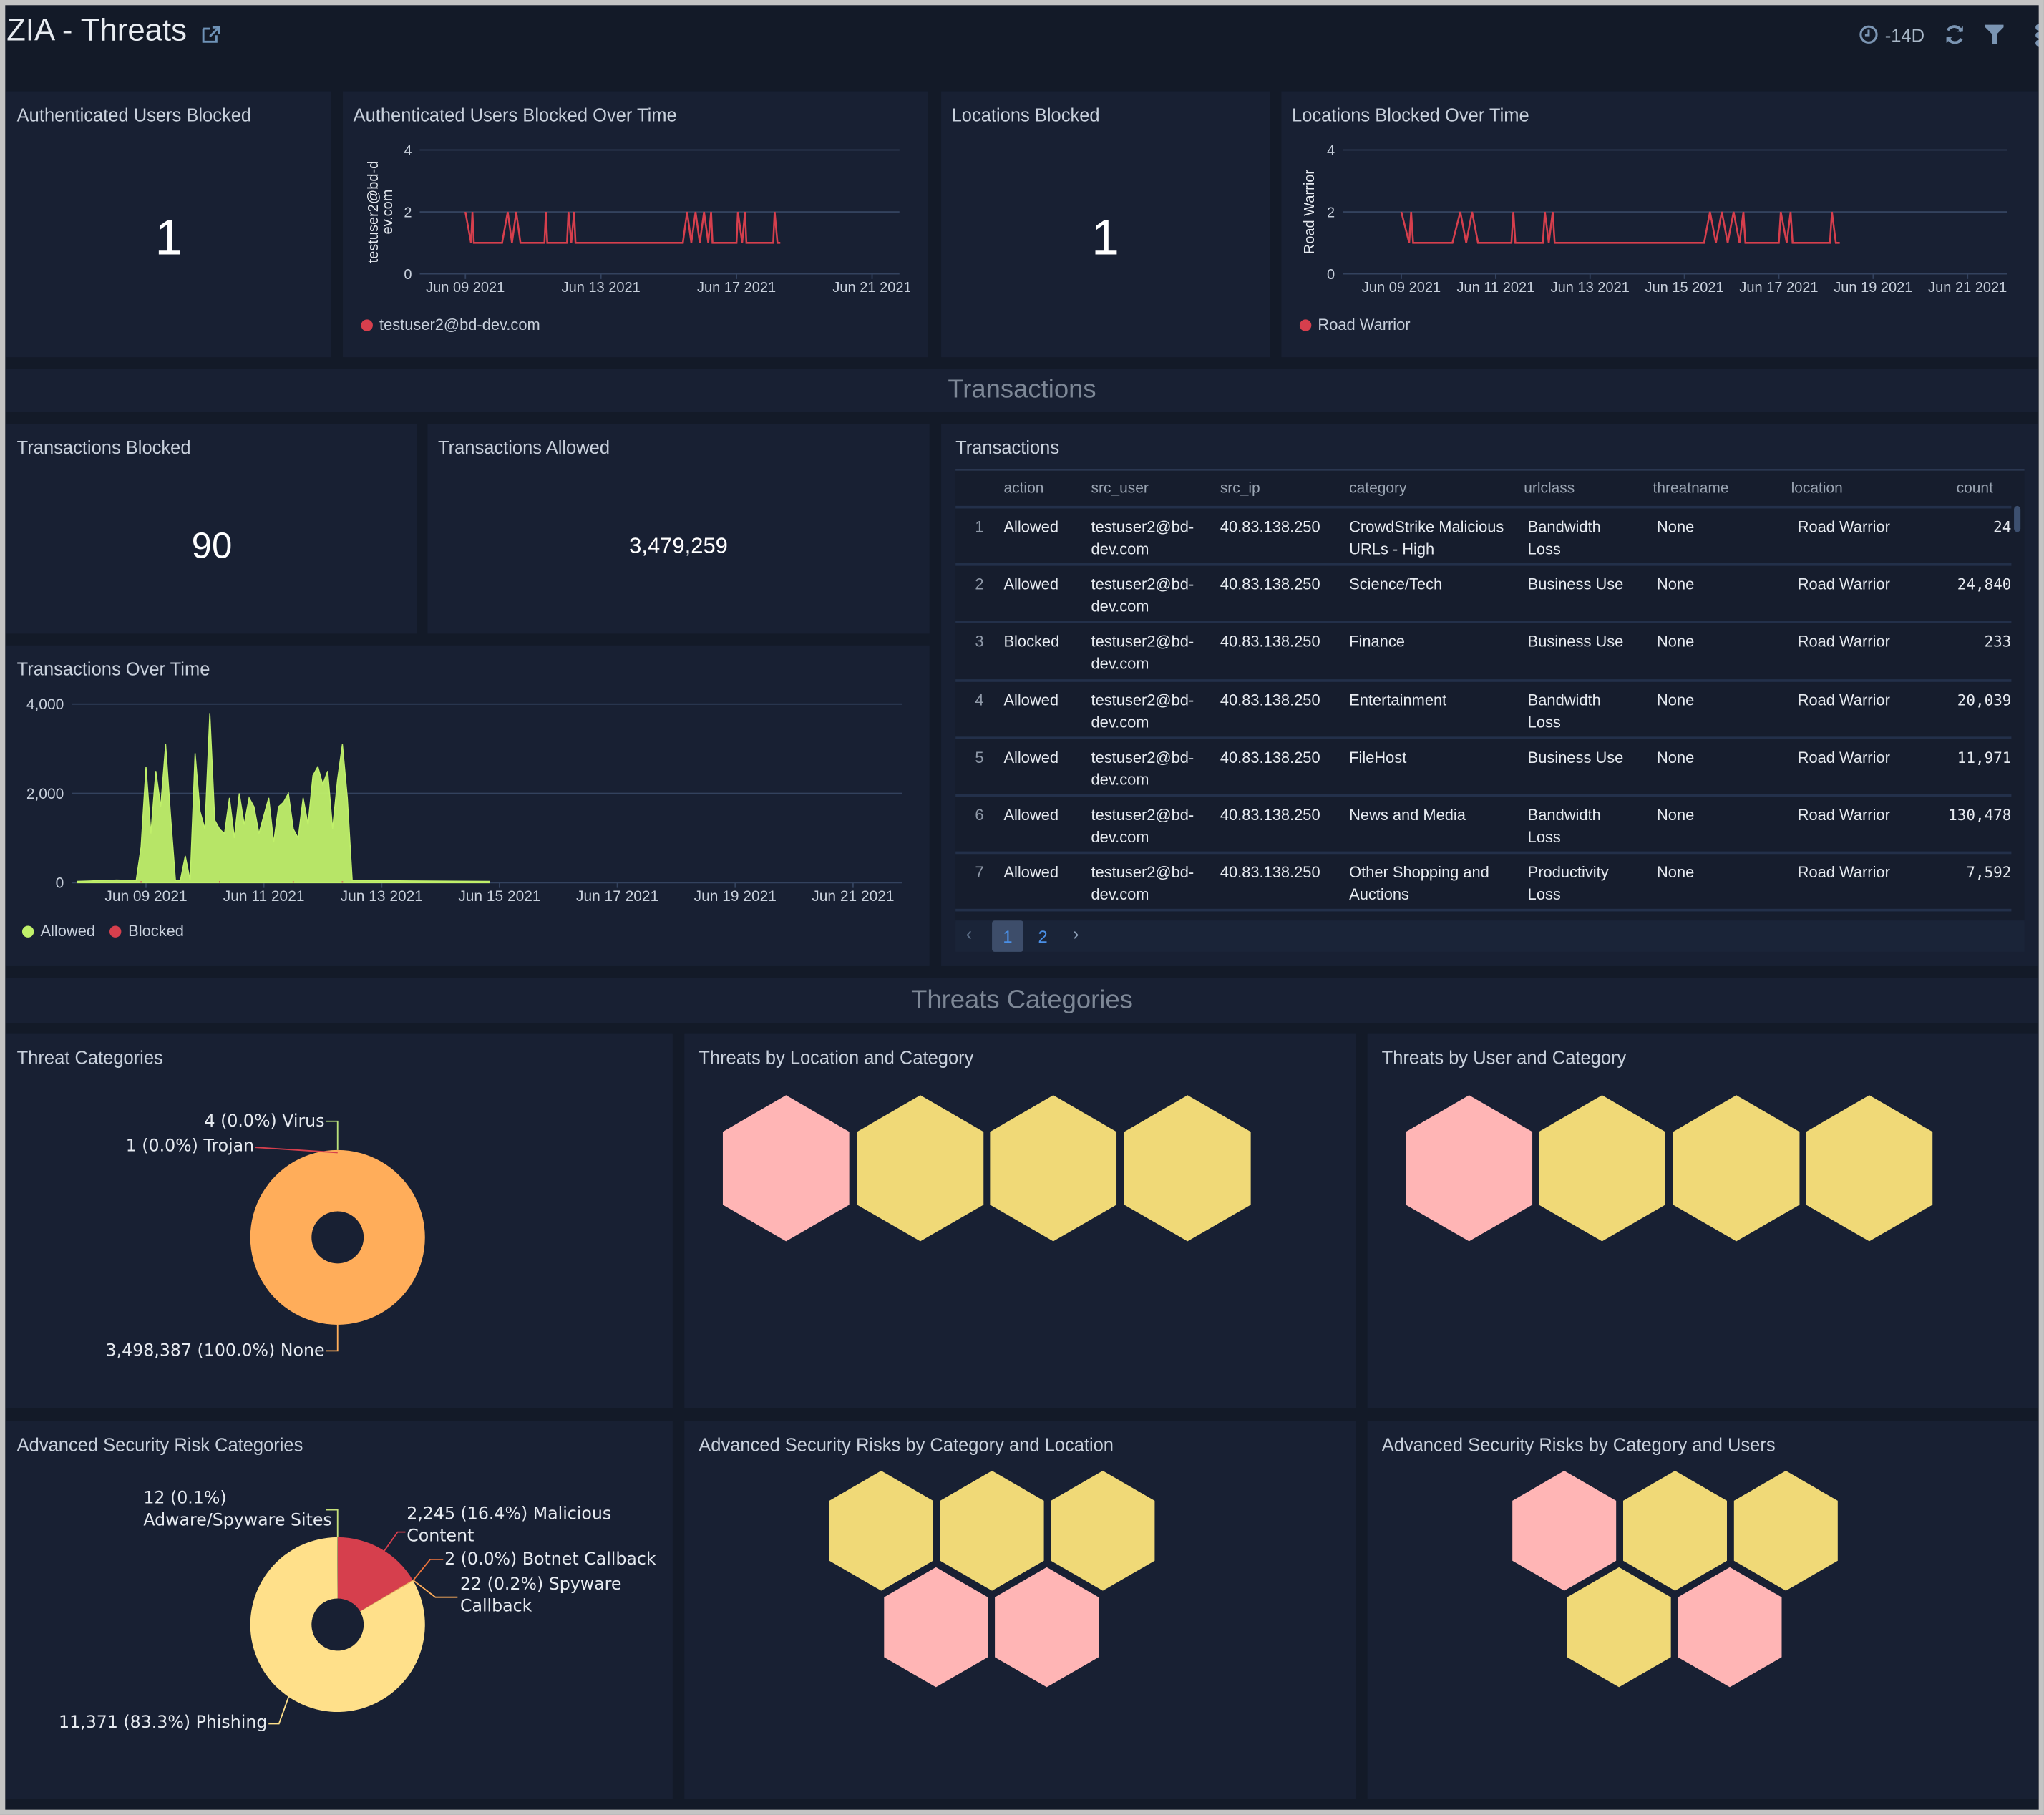  I want to click on locations-over-time-panel: Locations Blocked Over Time Road Warrior, so click(1659, 224).